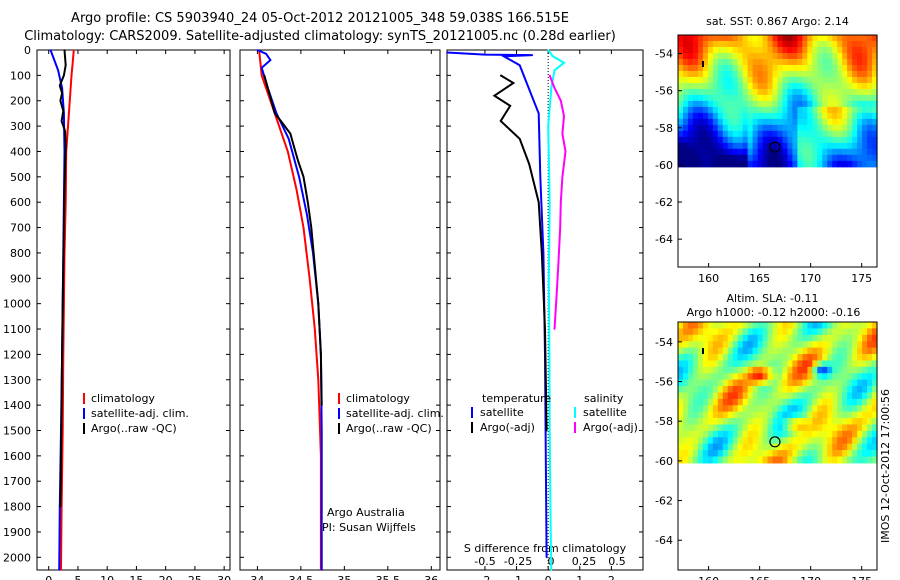 The width and height of the screenshot is (900, 580). Describe the element at coordinates (344, 577) in the screenshot. I see `salinity-x-tick-label: 35` at that location.